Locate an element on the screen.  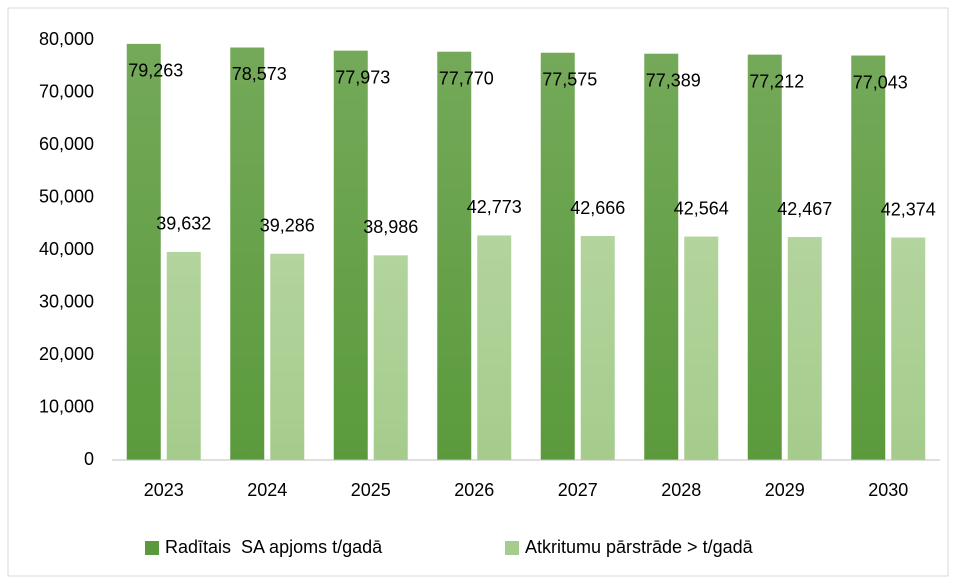
data-label: 42,564 is located at coordinates (701, 208).